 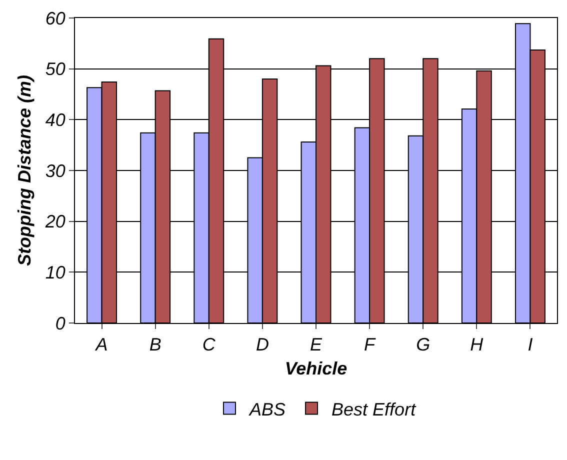 I want to click on x-tick-label: H, so click(x=477, y=344).